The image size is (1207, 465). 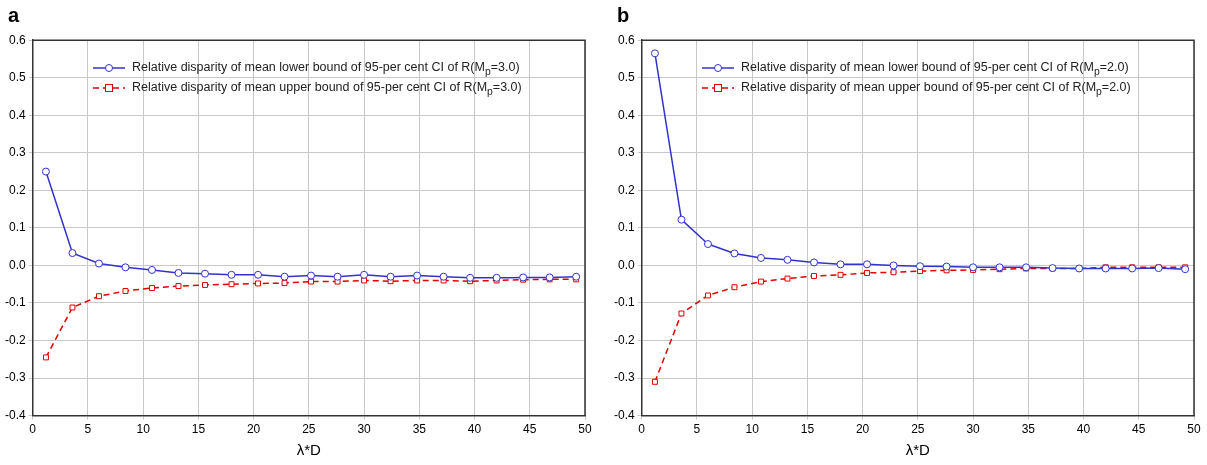 What do you see at coordinates (326, 68) in the screenshot?
I see `legend-label: Relative disparity of mean lower bound of 95-per cent CI of R(M$_{p}$=3.0)` at bounding box center [326, 68].